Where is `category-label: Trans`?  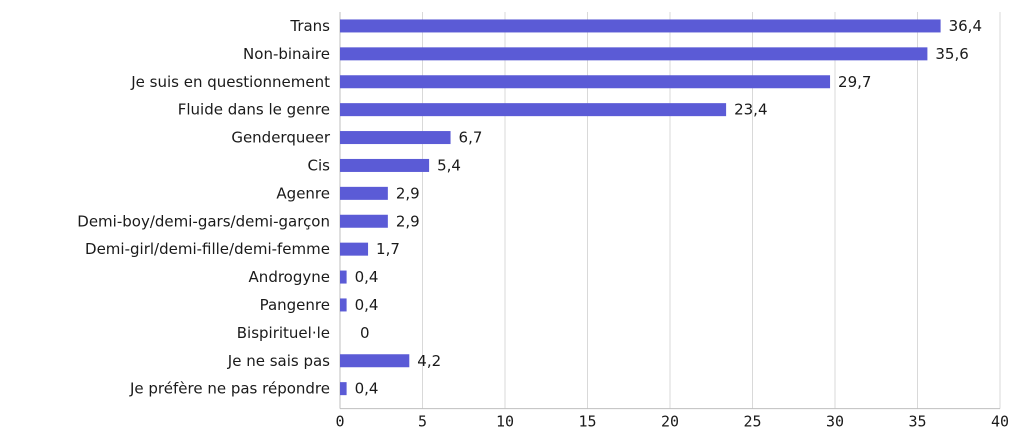 category-label: Trans is located at coordinates (309, 26).